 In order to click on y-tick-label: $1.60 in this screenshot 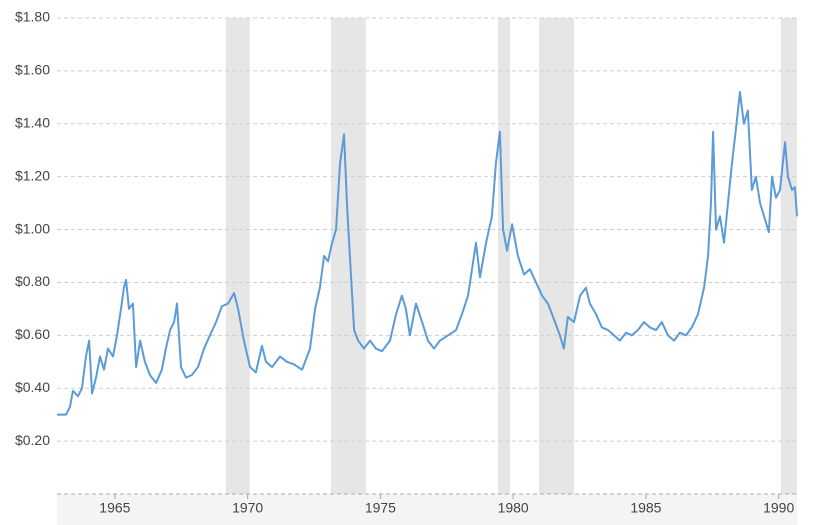, I will do `click(32, 70)`.